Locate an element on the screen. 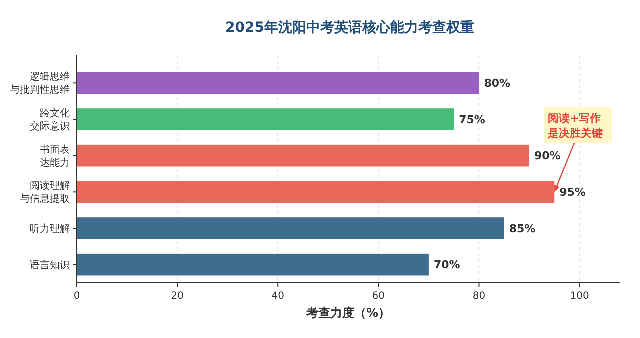 This screenshot has height=338, width=640. x-tick-label: 80 is located at coordinates (479, 296).